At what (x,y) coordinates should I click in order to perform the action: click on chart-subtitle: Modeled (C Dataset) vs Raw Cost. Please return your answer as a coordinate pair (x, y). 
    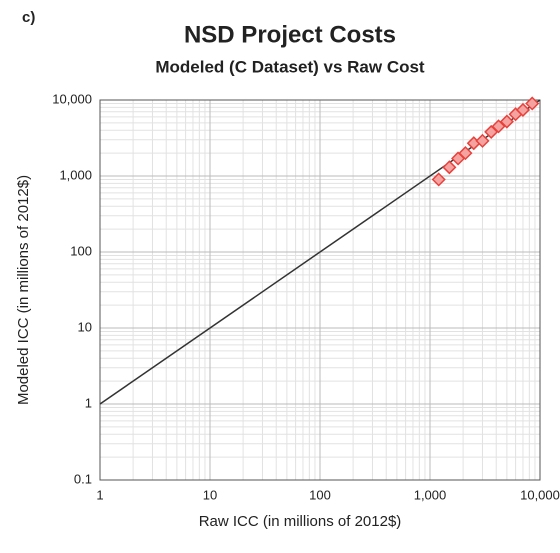
    Looking at the image, I should click on (290, 66).